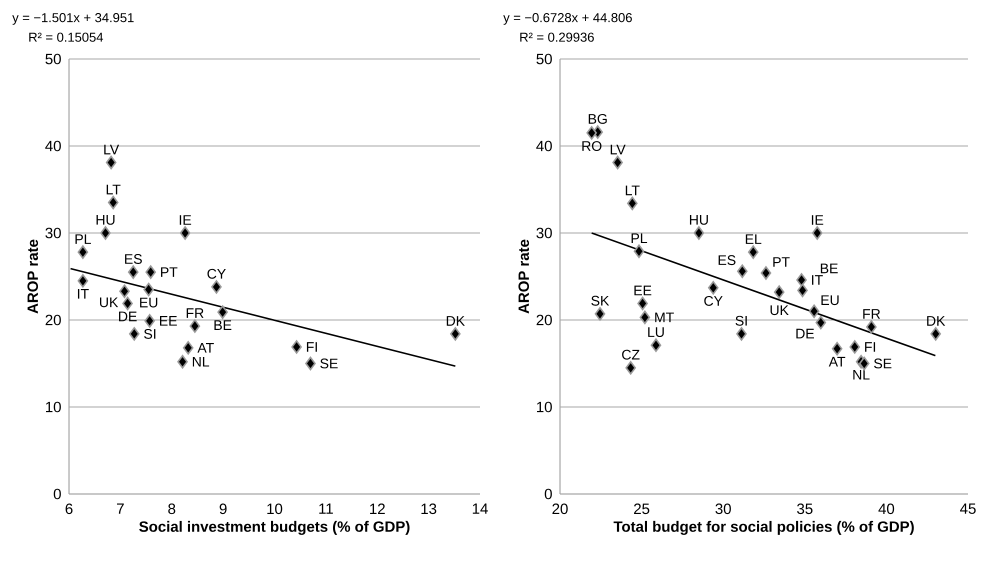 This screenshot has height=563, width=990. I want to click on text: R² = 0.29936, so click(557, 37).